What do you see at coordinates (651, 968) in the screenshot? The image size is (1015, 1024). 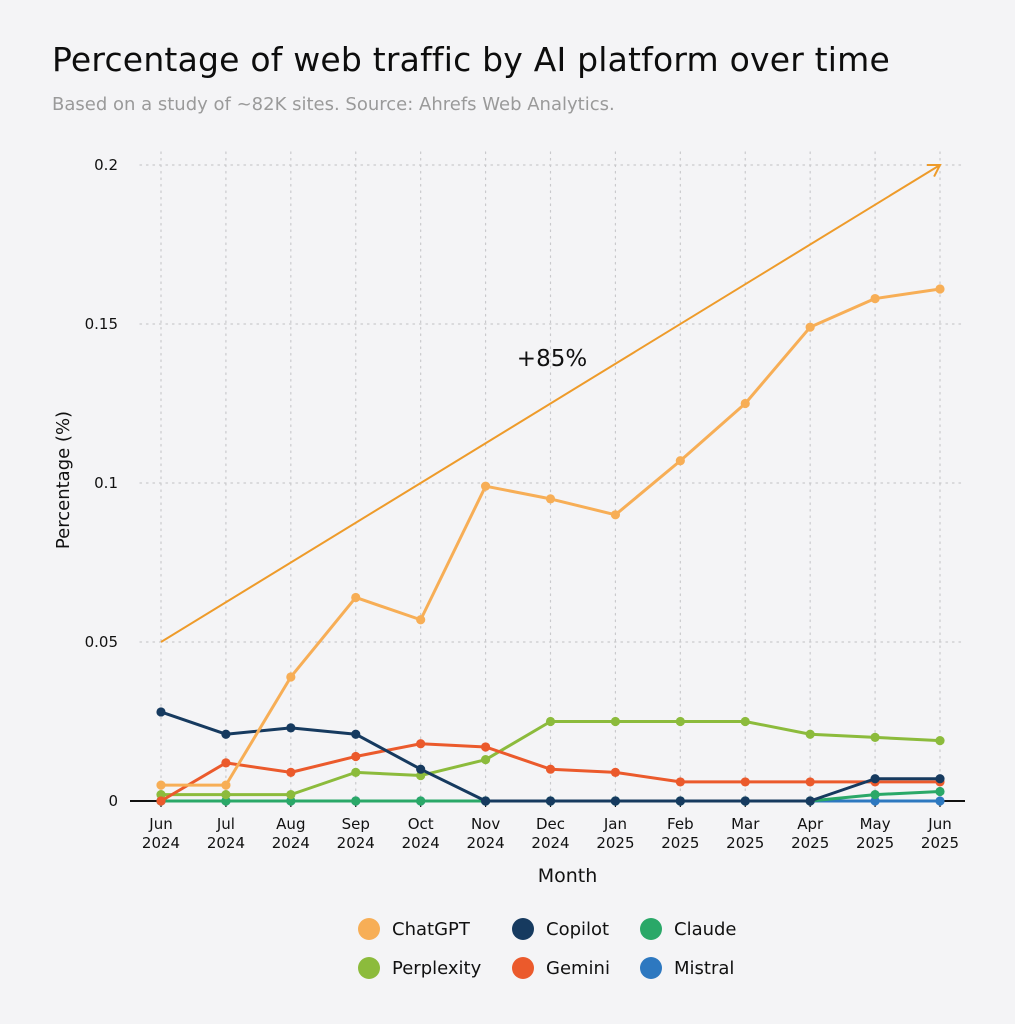 I see `legend-swatch-mistral` at bounding box center [651, 968].